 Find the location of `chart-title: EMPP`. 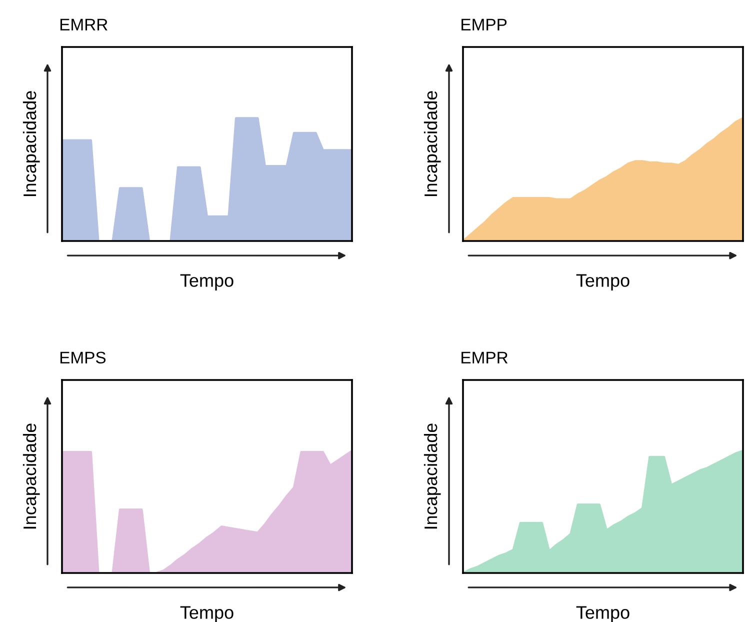

chart-title: EMPP is located at coordinates (484, 24).